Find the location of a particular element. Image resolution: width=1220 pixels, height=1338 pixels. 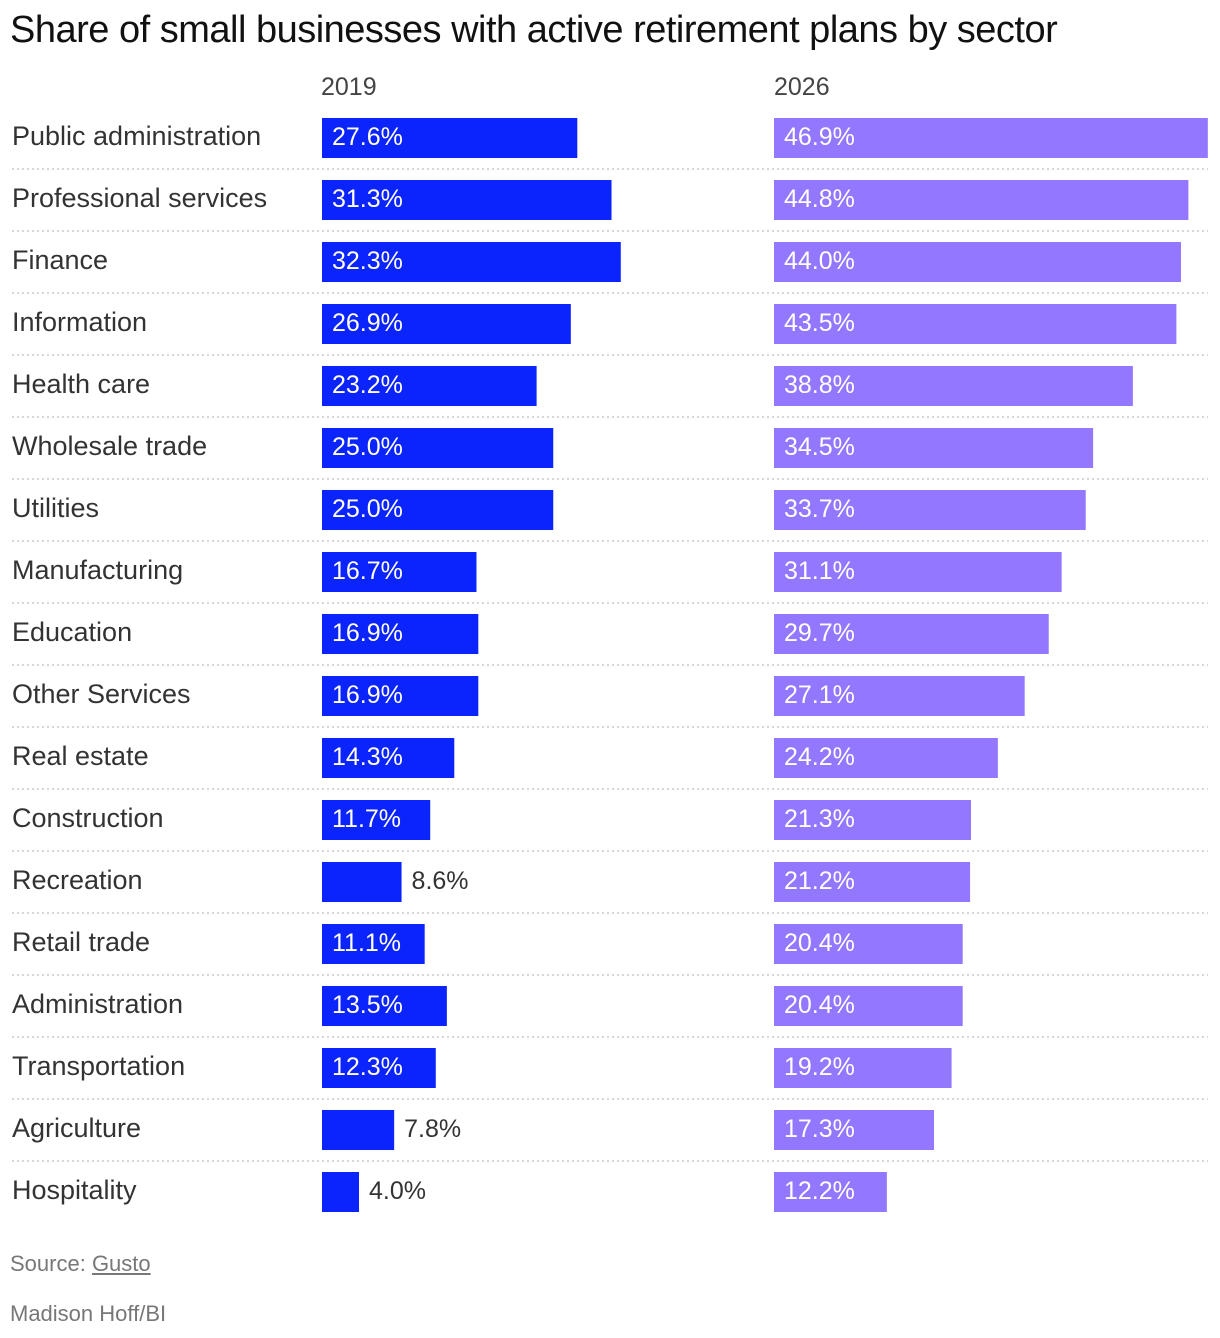

data-label-2019: 13.5% is located at coordinates (367, 1005).